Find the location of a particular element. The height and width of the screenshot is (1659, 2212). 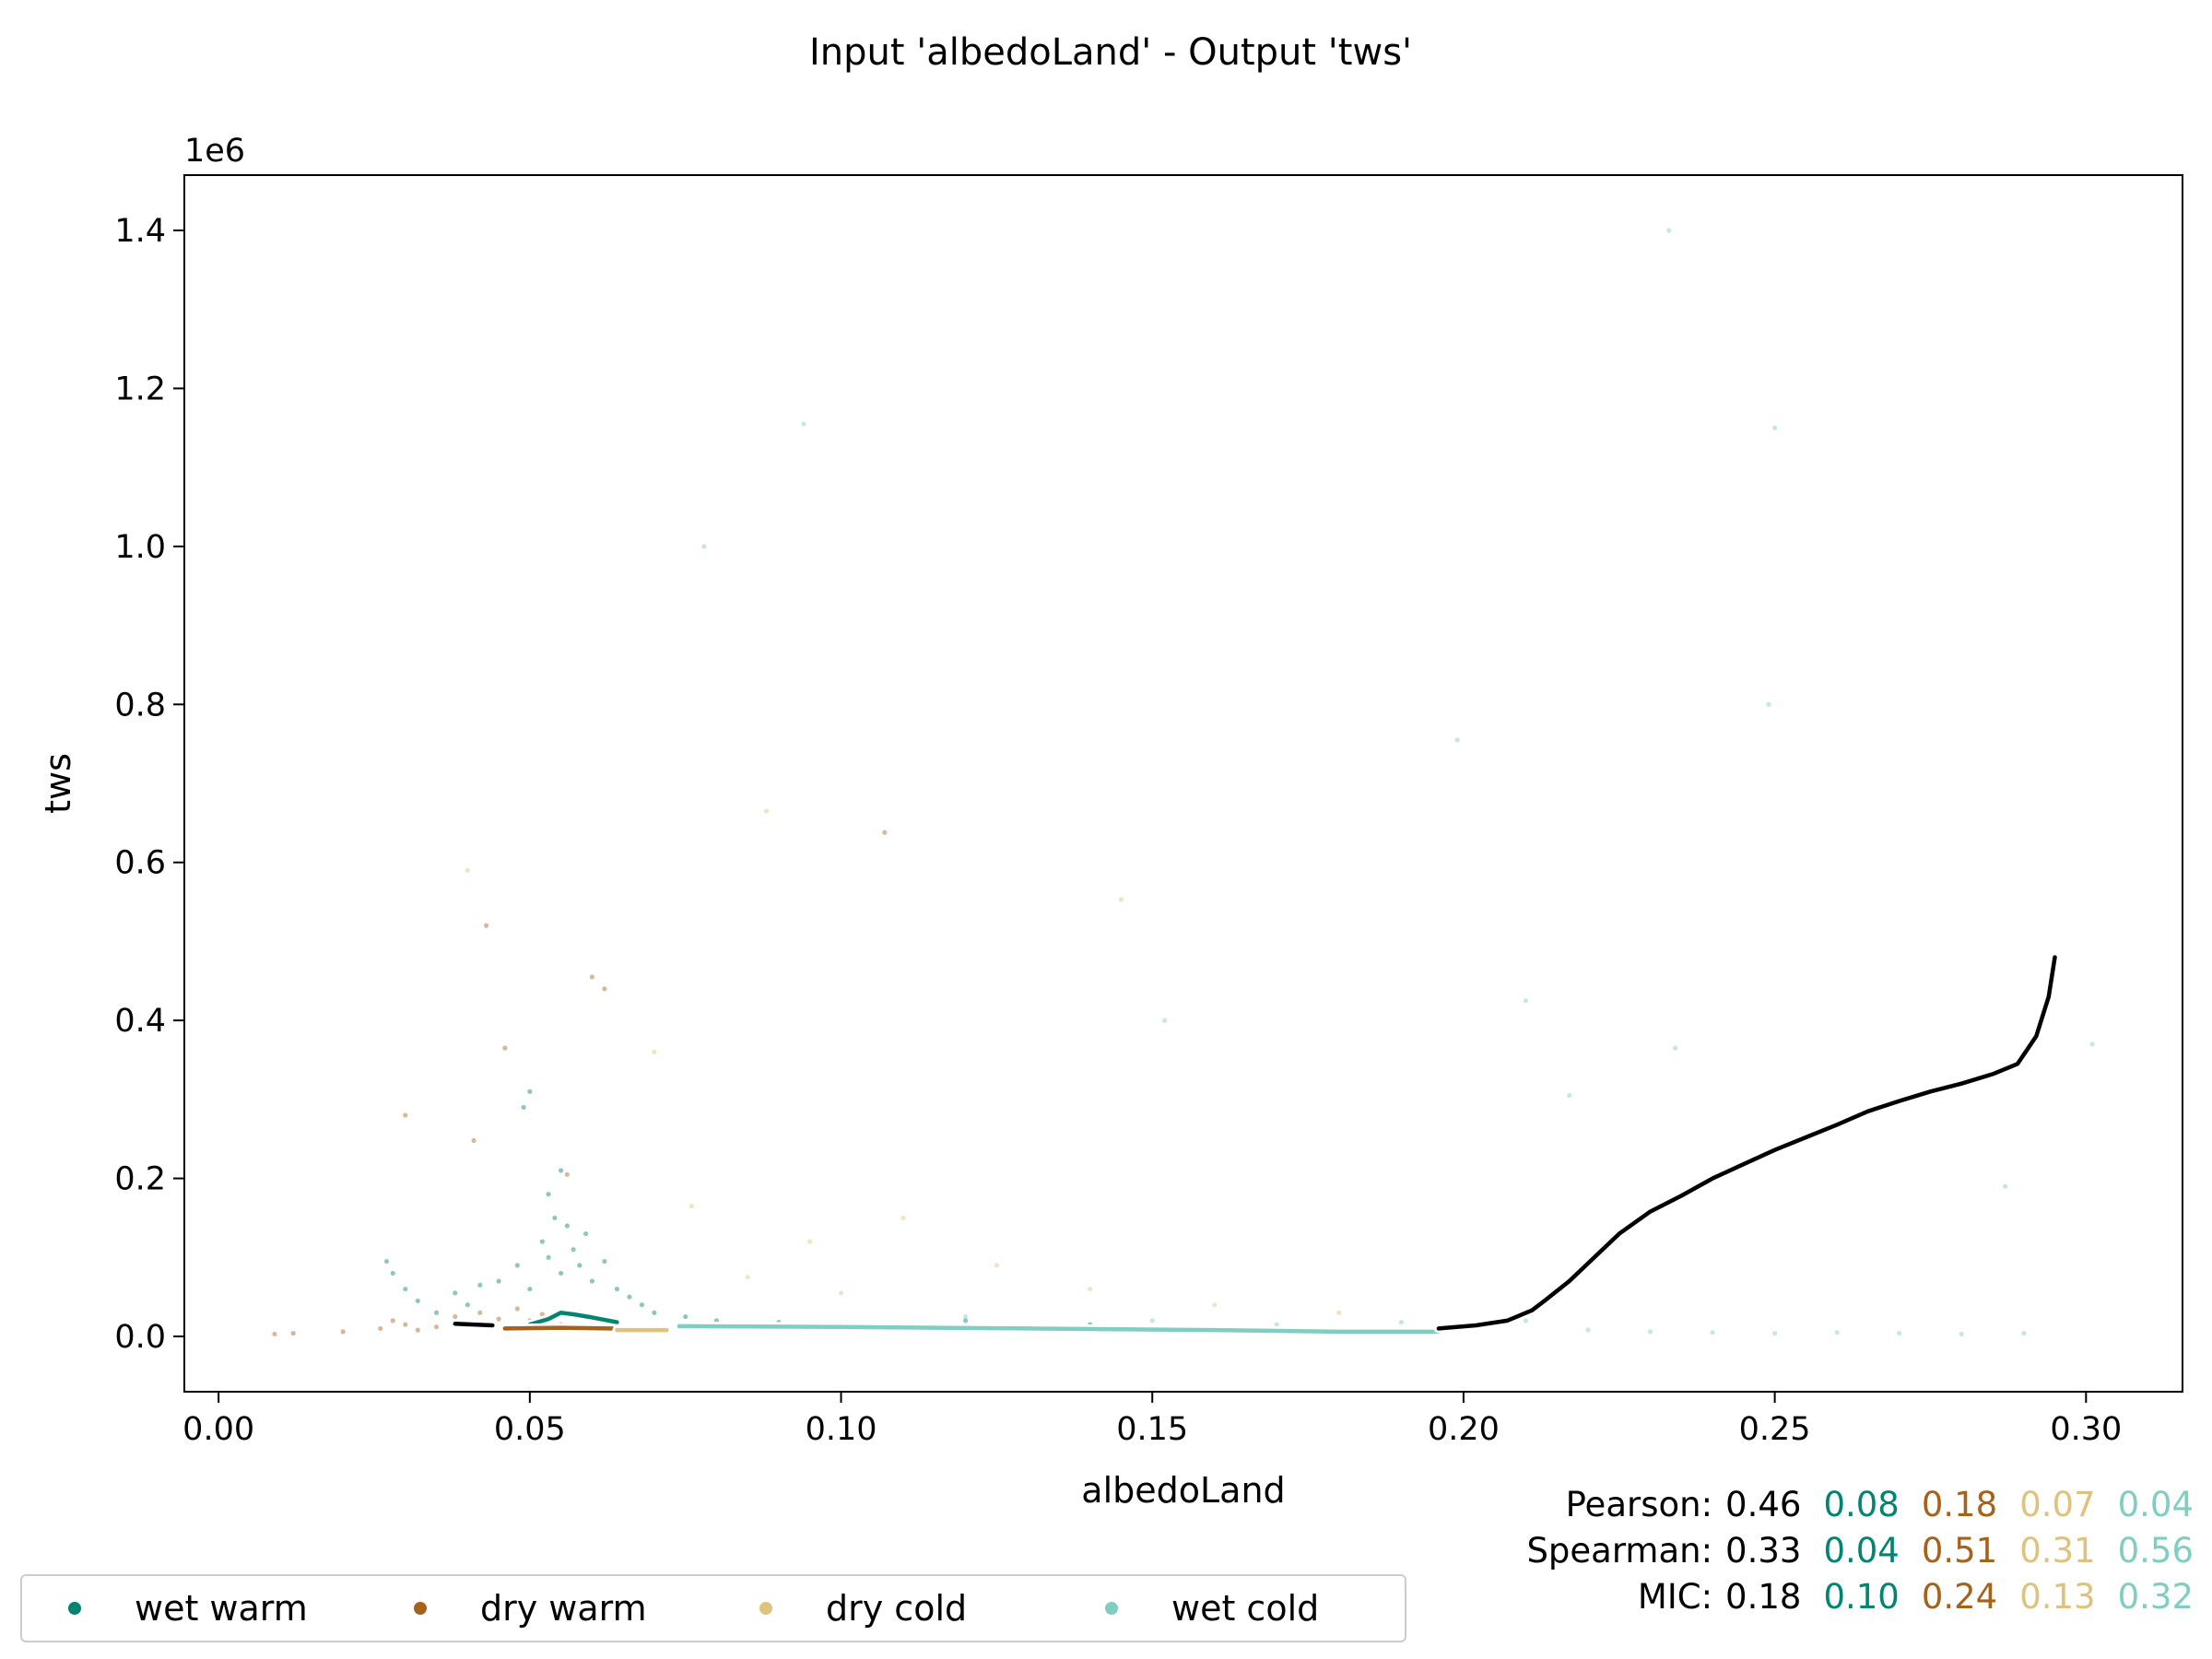

pearson-wet-cold: 0.04 is located at coordinates (2155, 1504).